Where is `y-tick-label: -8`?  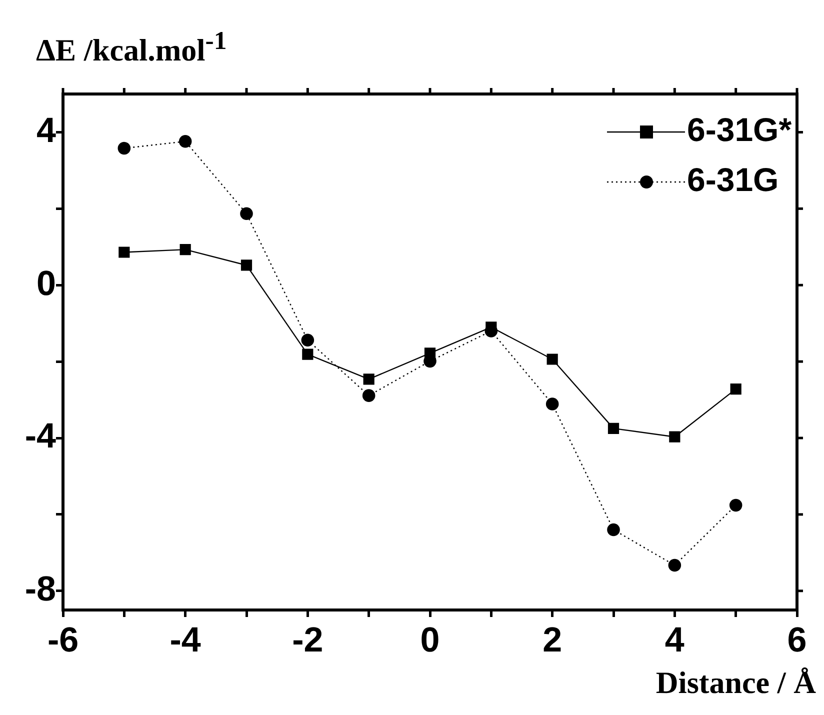 y-tick-label: -8 is located at coordinates (40, 589).